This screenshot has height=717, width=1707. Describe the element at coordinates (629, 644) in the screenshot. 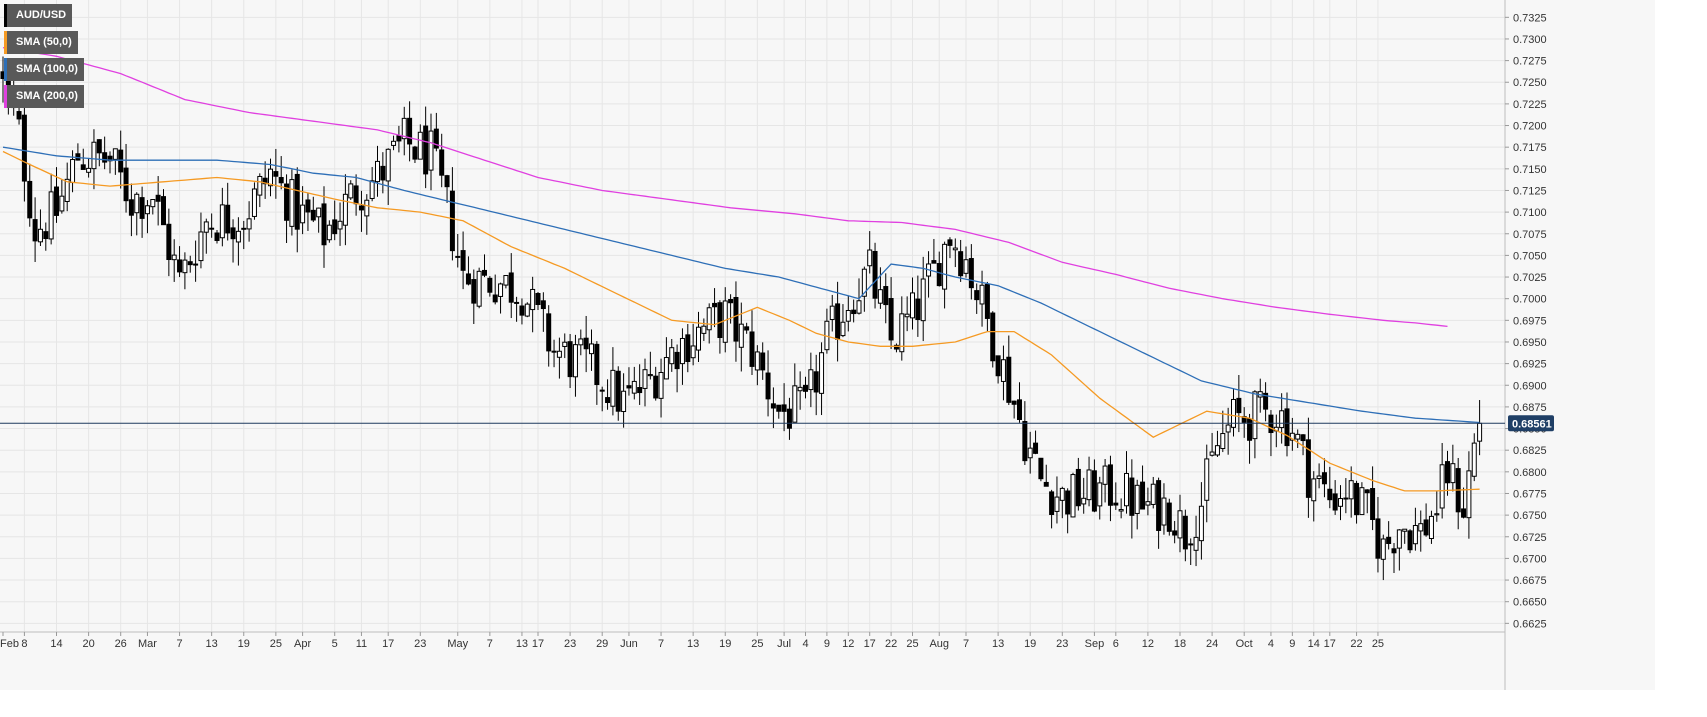

I see `x-tick-label: Jun` at that location.